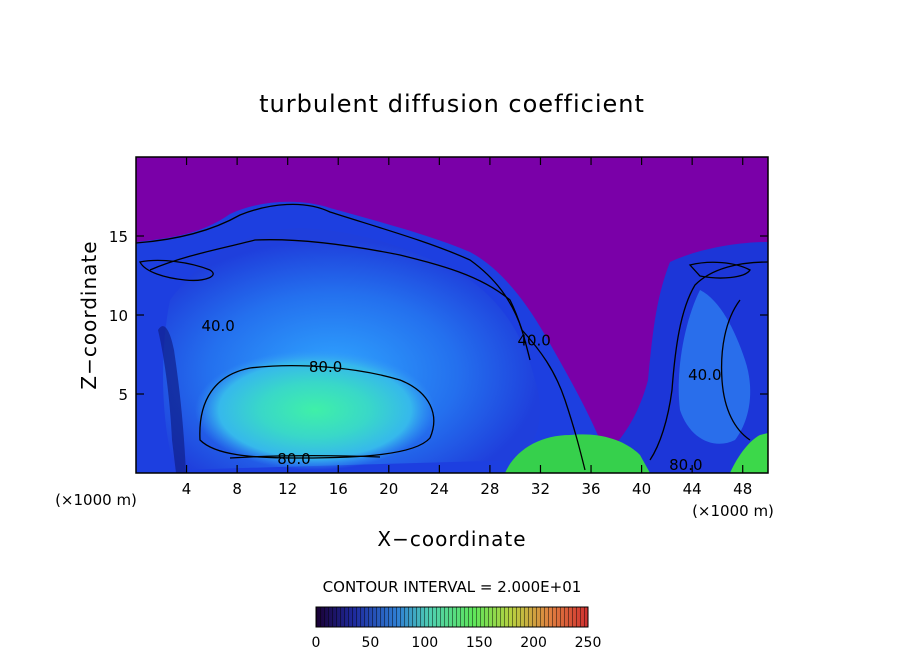 This screenshot has width=904, height=654. What do you see at coordinates (489, 489) in the screenshot?
I see `x-tick-label: 28` at bounding box center [489, 489].